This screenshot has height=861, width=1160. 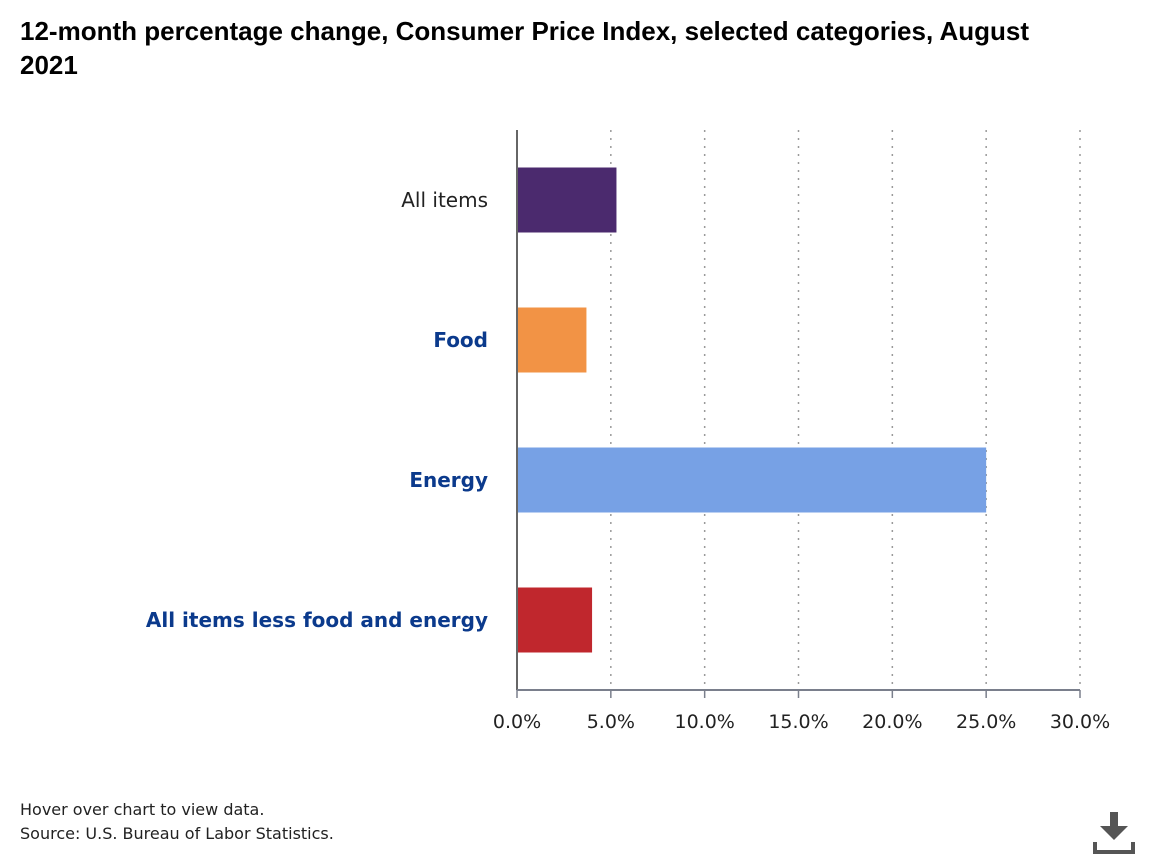 I want to click on x-tick-label: 10.0%, so click(x=704, y=722).